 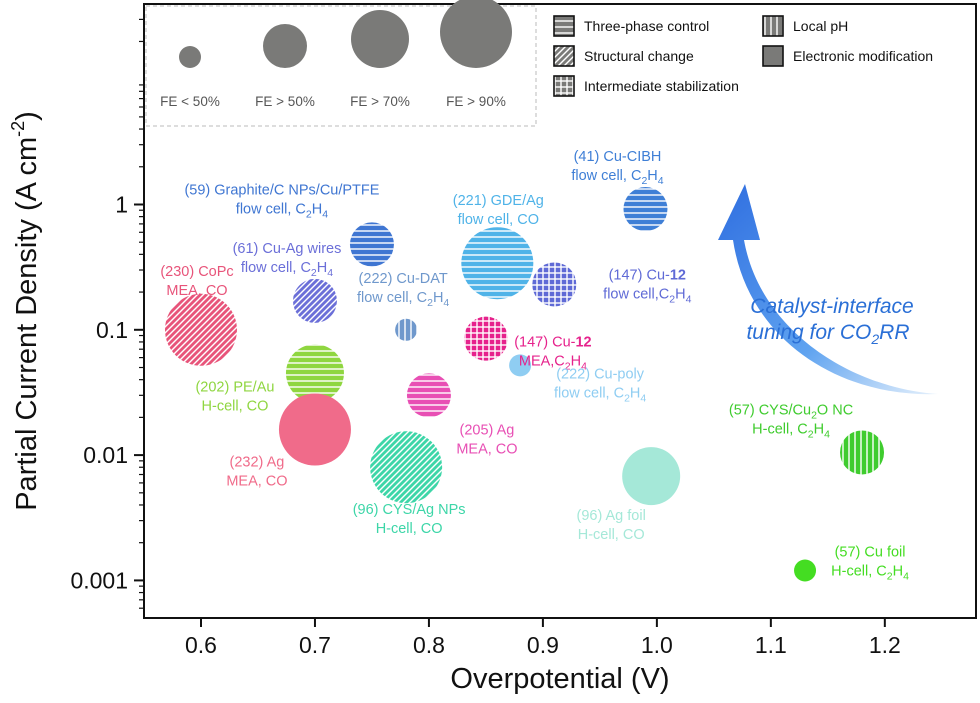 I want to click on point-label: (222) Cu-DAT flow cell, C2H4, so click(x=403, y=290).